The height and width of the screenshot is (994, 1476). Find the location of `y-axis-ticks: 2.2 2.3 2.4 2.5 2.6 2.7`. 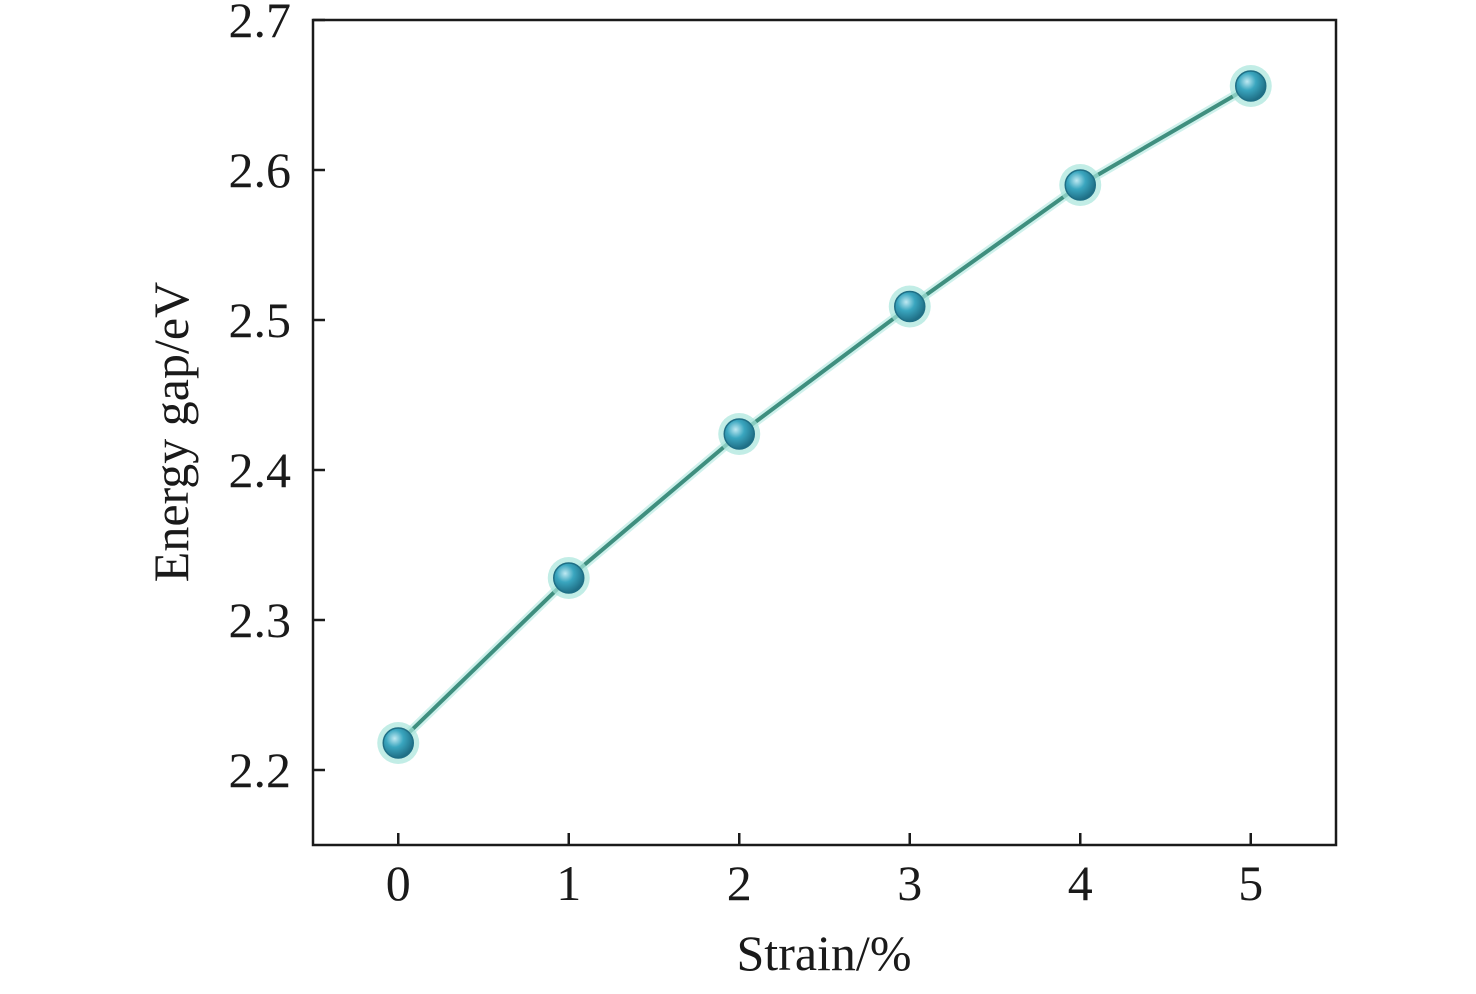

y-axis-ticks: 2.2 2.3 2.4 2.5 2.6 2.7 is located at coordinates (277, 399).